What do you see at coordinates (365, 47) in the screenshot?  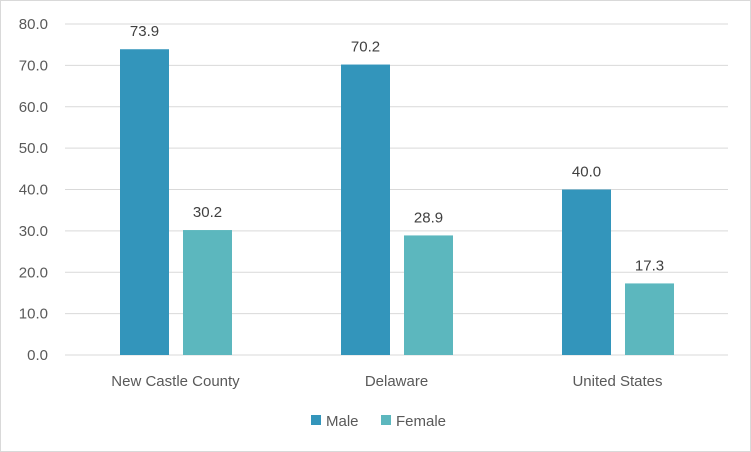 I see `data-label-male-2: 70.2` at bounding box center [365, 47].